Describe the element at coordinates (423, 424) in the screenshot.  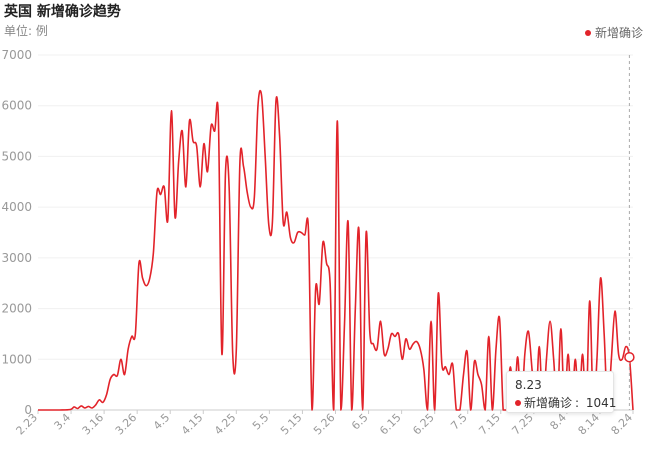
I see `x-tick-label: 6.25` at that location.